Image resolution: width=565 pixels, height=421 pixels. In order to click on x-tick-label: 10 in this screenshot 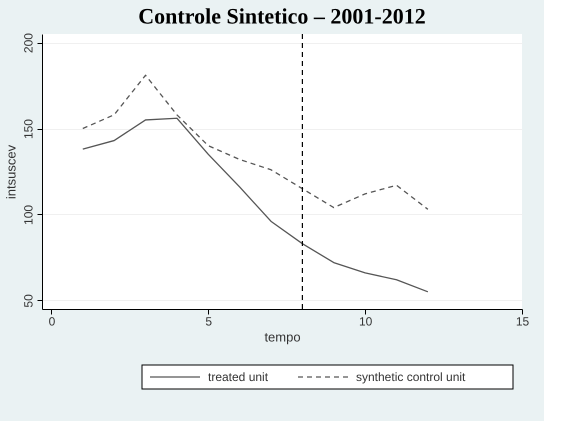, I will do `click(365, 321)`.